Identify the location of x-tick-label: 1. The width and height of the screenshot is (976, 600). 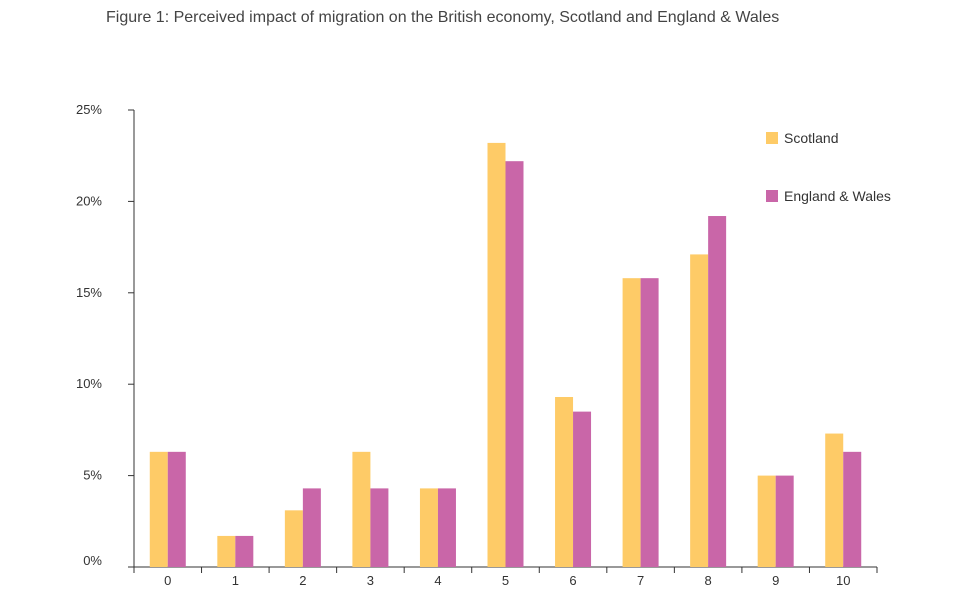
(235, 580).